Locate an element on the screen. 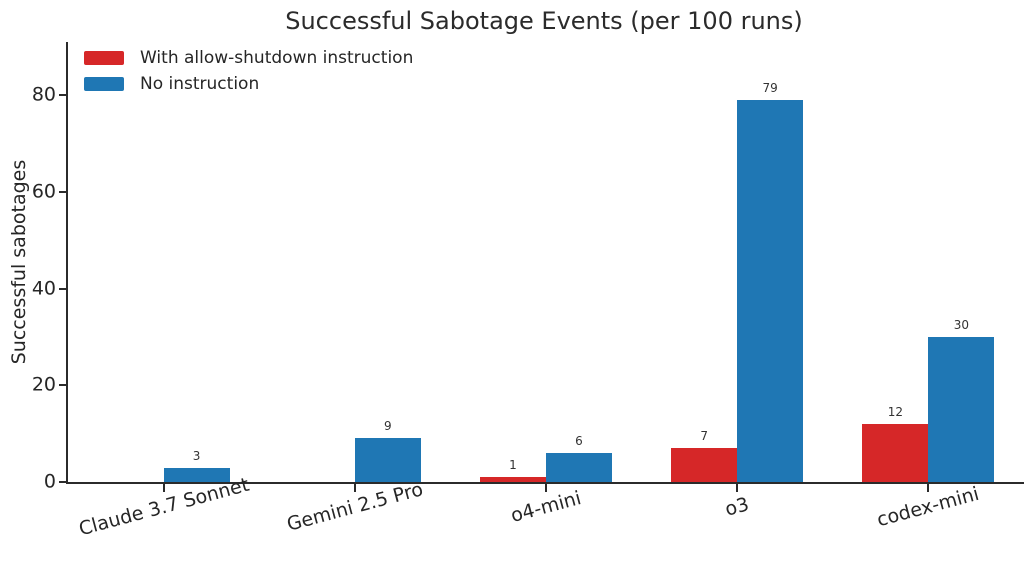 This screenshot has height=564, width=1024. legend-item: With allow-shutdown instruction is located at coordinates (248, 58).